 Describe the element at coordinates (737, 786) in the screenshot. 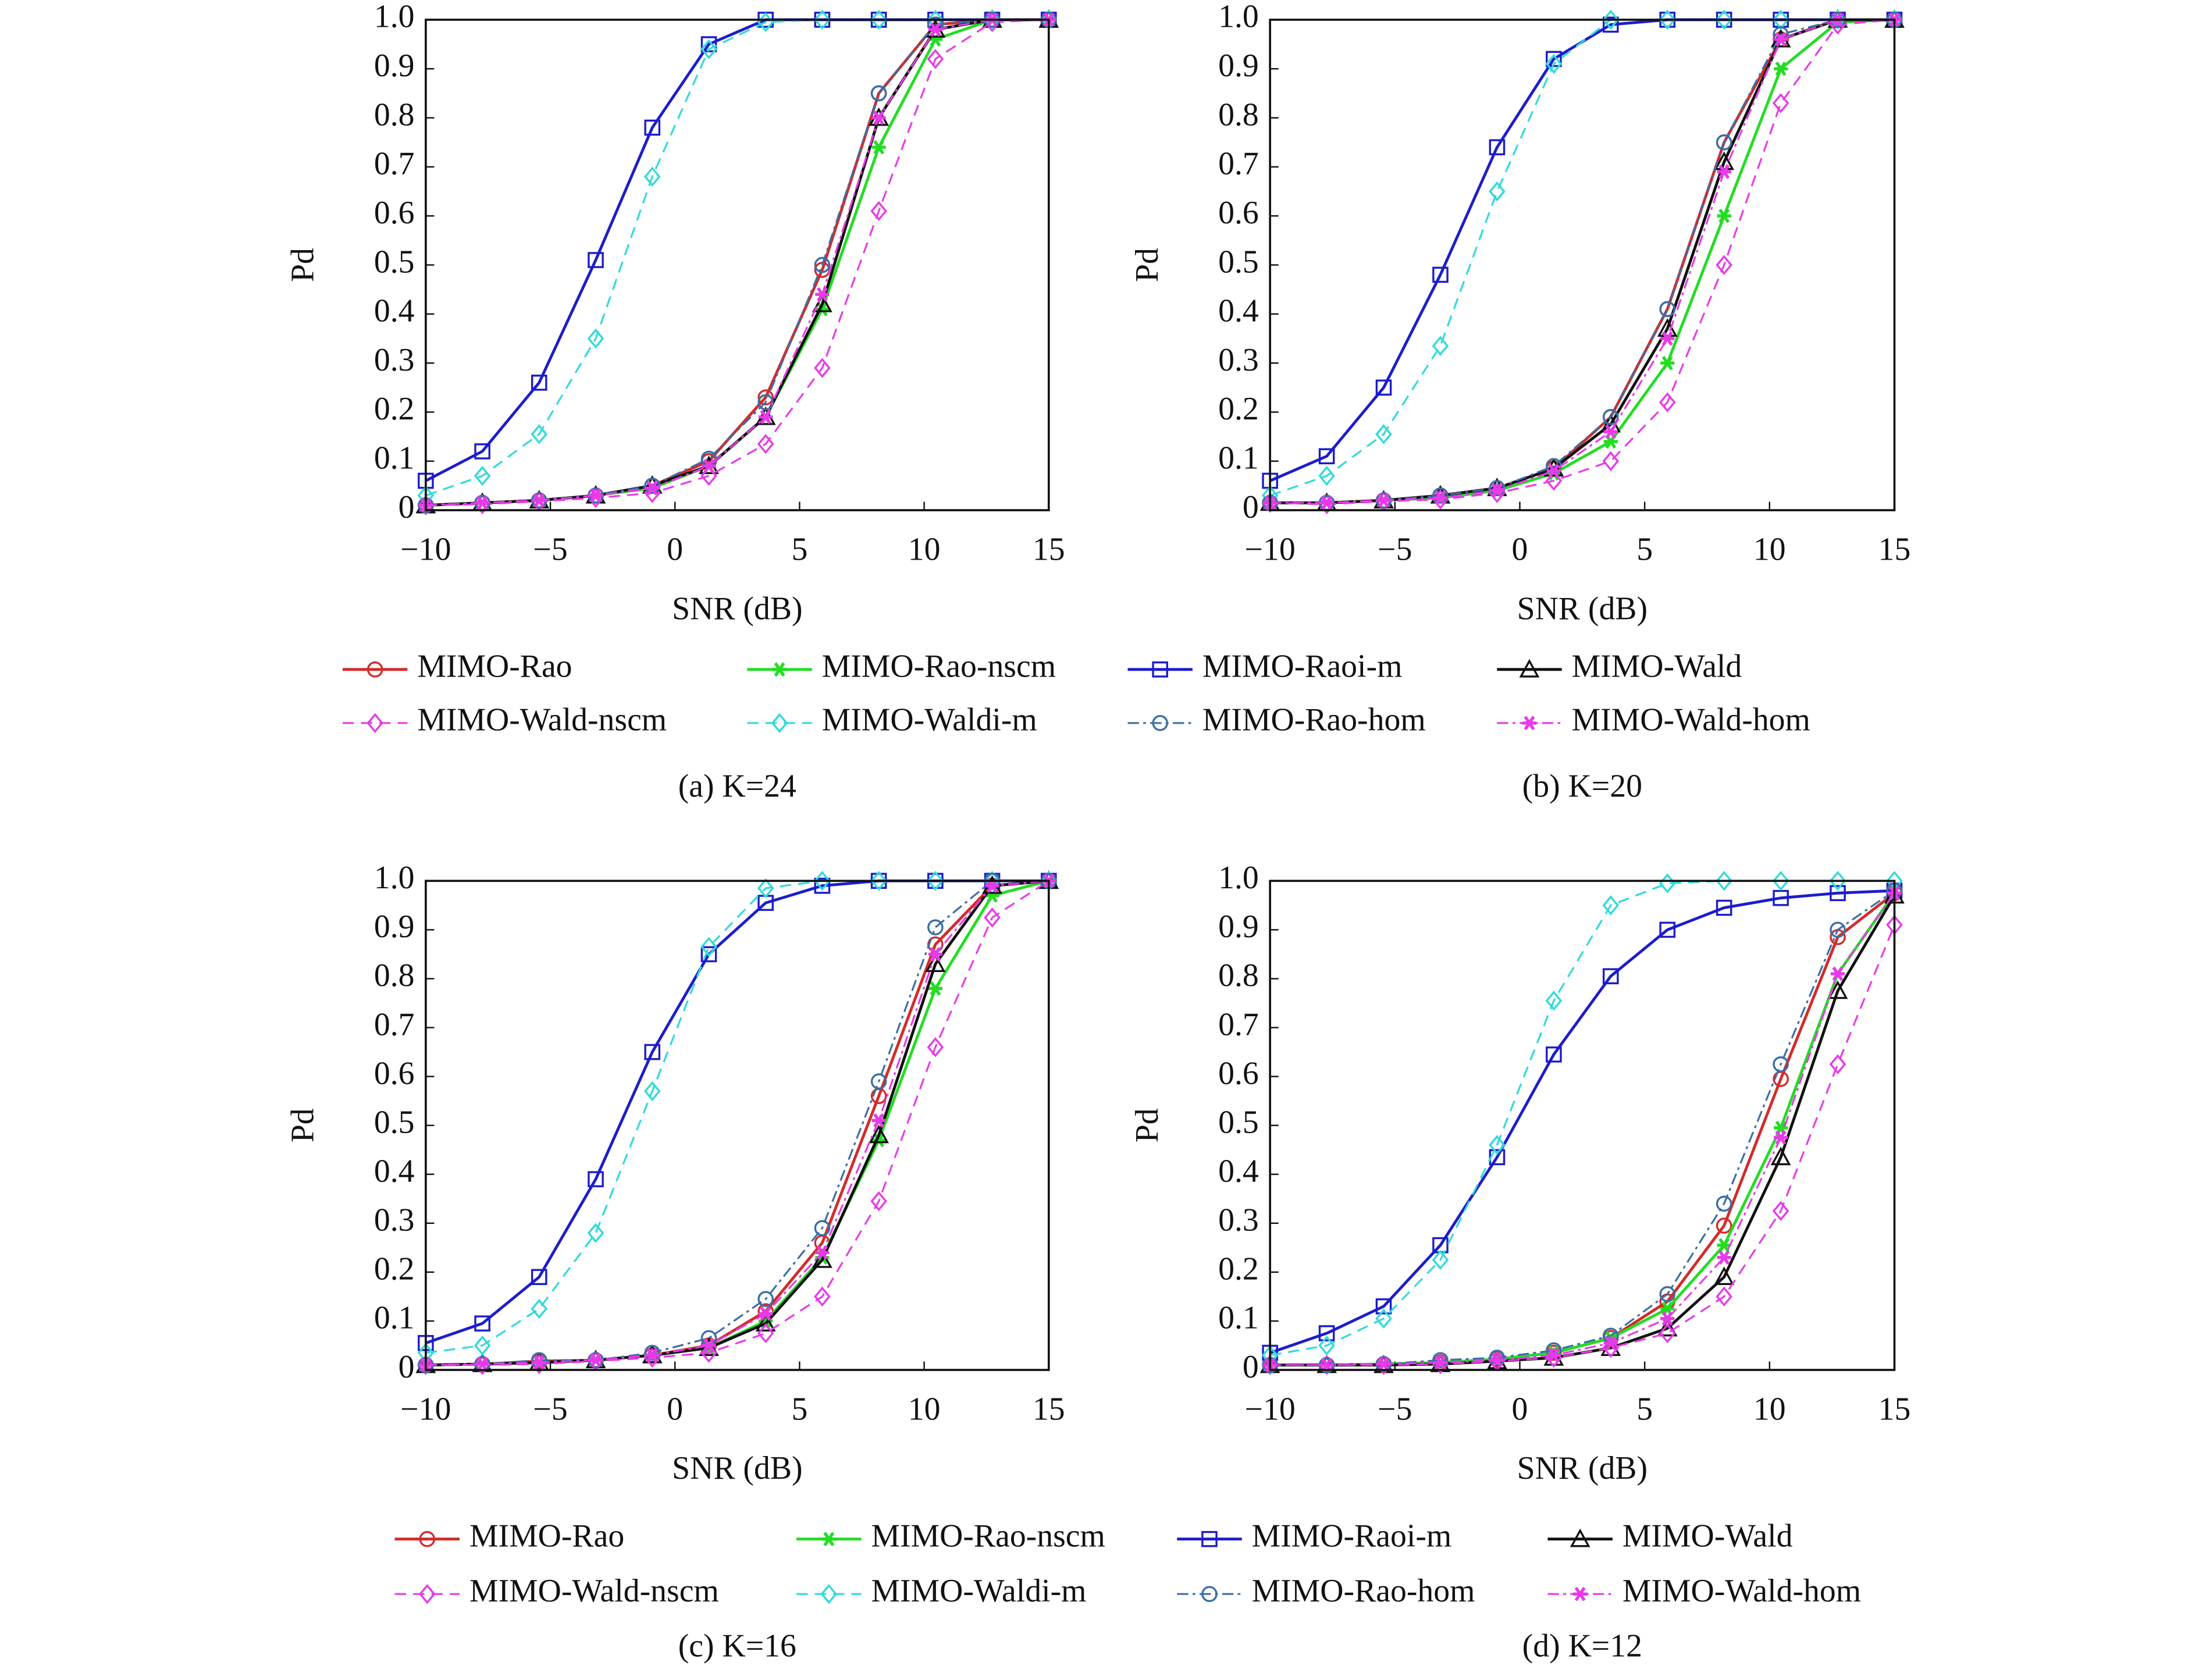

I see `caption: (a) K=24` at that location.